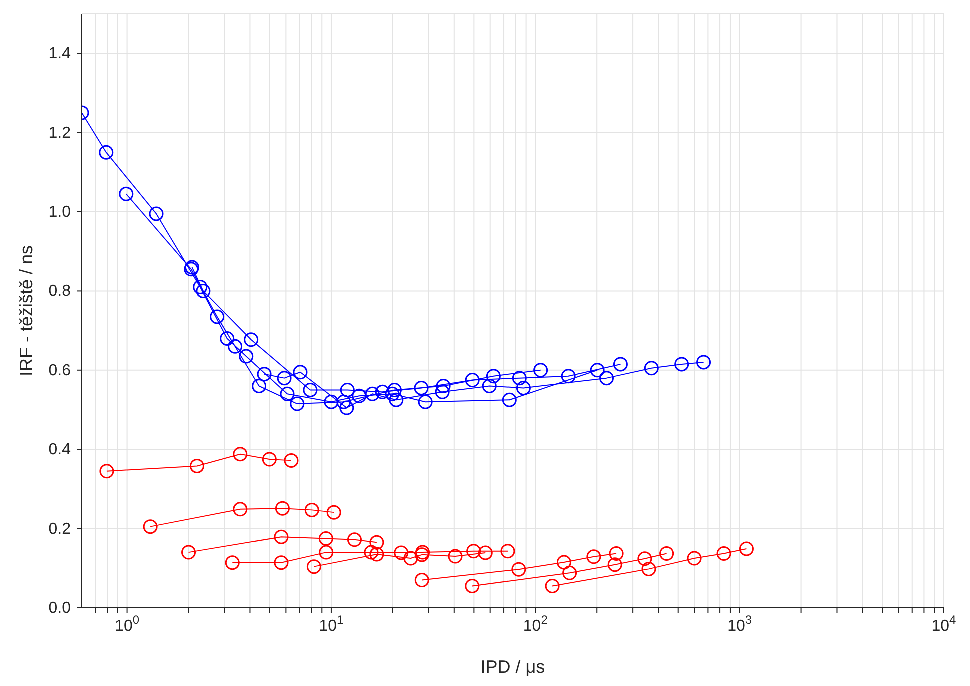  I want to click on y-tick-label: 0.0, so click(60, 608).